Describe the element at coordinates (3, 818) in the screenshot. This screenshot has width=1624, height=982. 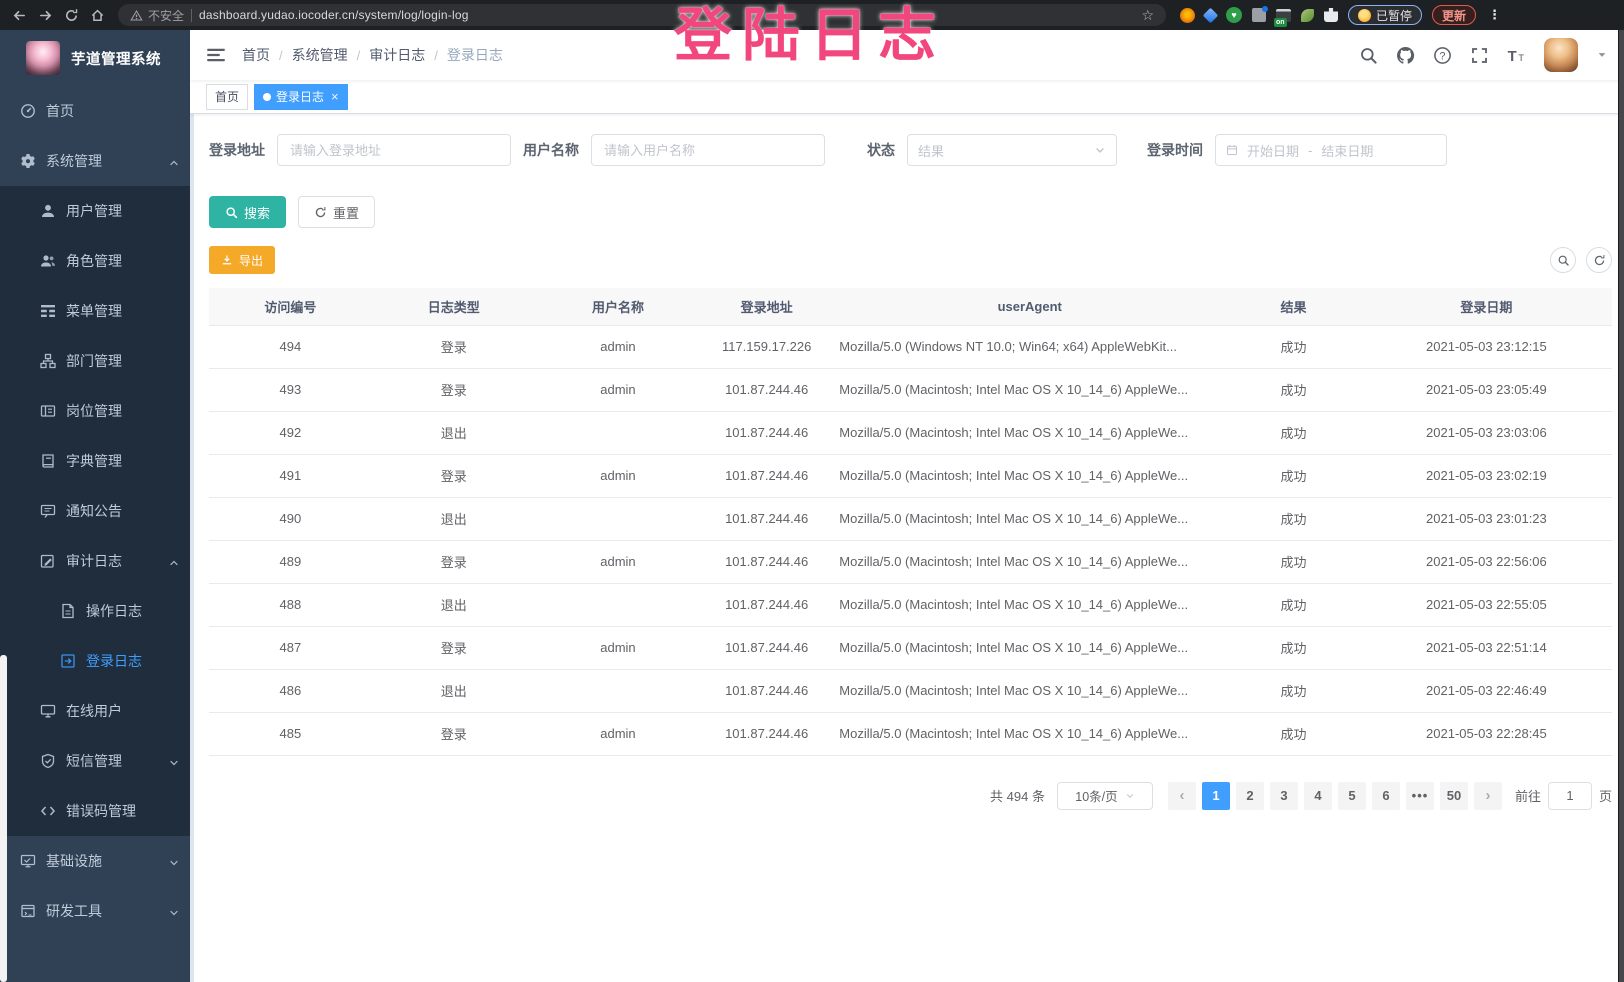
I see `sidebar-scrollbar` at that location.